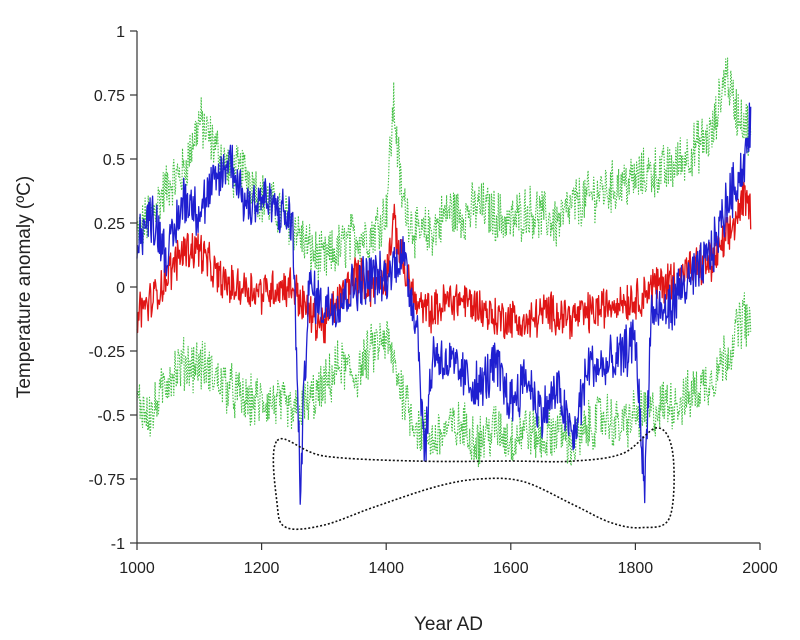 This screenshot has height=640, width=800. I want to click on y-tick-label: 1, so click(120, 32).